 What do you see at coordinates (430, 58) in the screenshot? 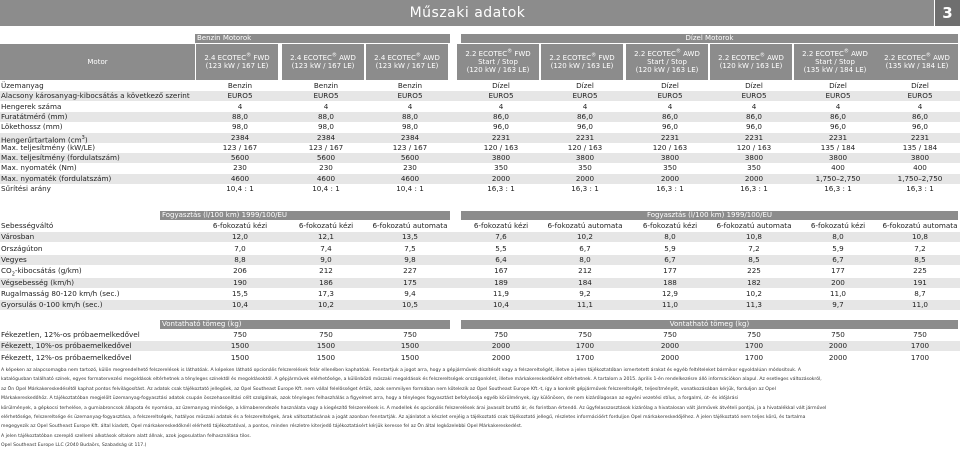
I see `drive-type: AWD` at bounding box center [430, 58].